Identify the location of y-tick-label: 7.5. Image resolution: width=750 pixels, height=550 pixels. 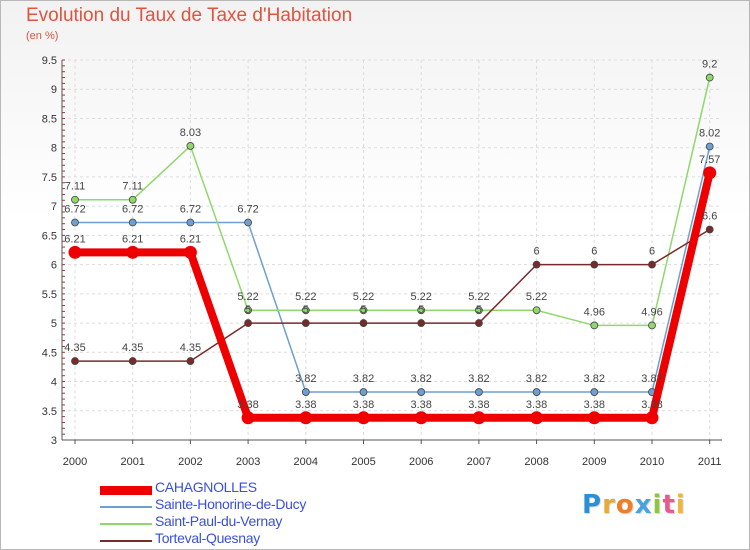
(49, 178).